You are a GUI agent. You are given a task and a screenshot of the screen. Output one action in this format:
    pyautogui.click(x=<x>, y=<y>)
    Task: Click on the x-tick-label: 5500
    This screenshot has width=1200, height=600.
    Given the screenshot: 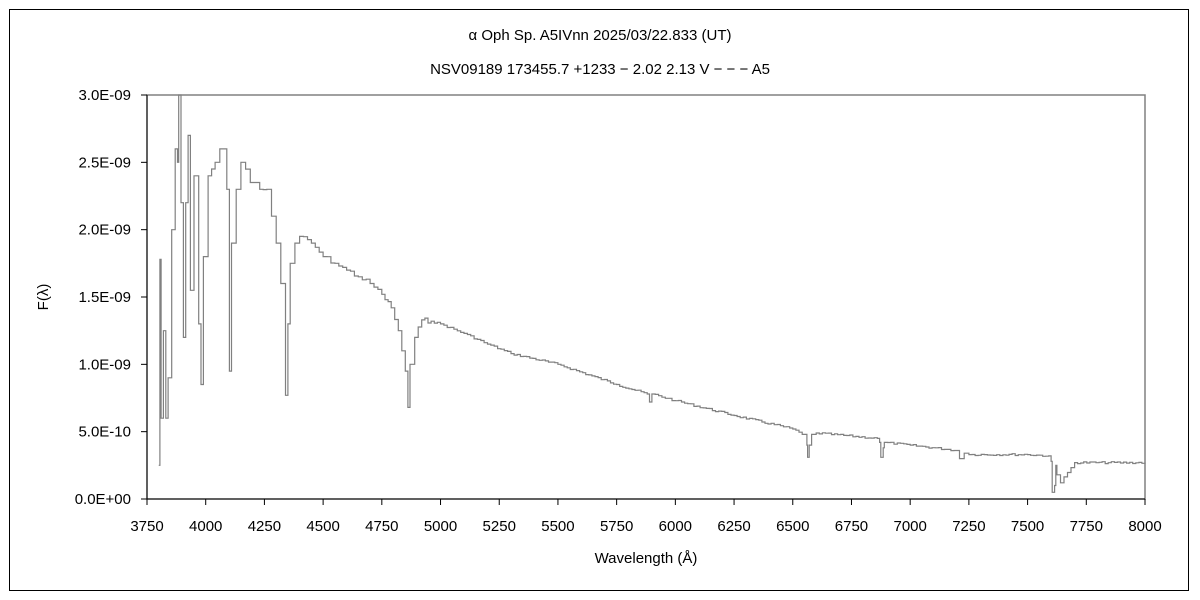 What is the action you would take?
    pyautogui.click(x=557, y=526)
    